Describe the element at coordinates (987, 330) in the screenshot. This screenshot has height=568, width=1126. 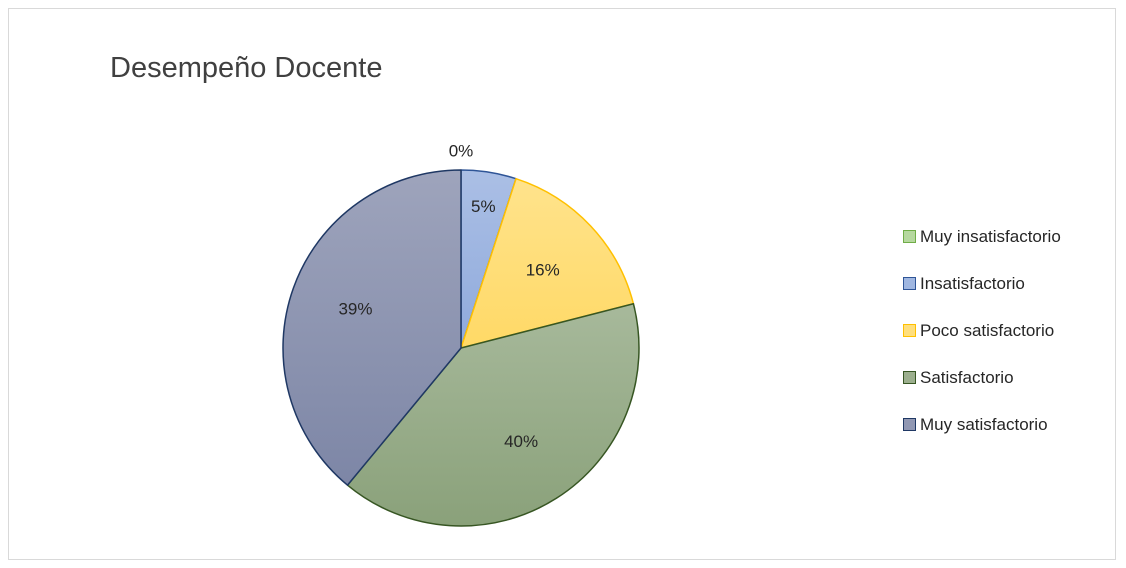
I see `legend-label-poco-satisfactorio: Poco satisfactorio` at that location.